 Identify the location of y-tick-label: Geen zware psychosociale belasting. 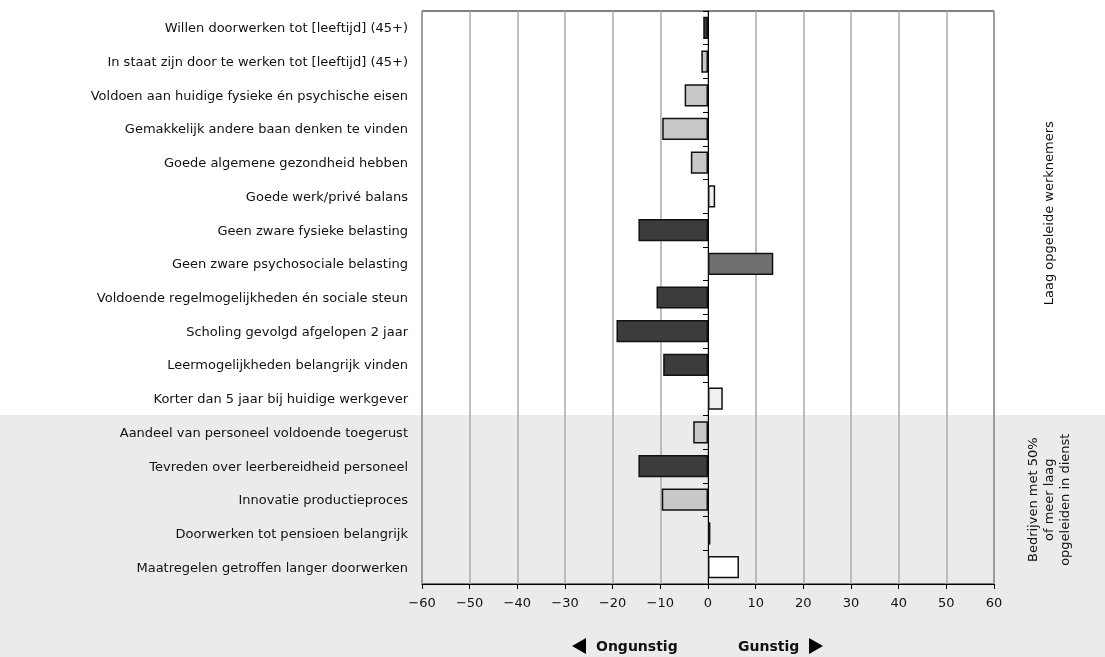
(289, 264).